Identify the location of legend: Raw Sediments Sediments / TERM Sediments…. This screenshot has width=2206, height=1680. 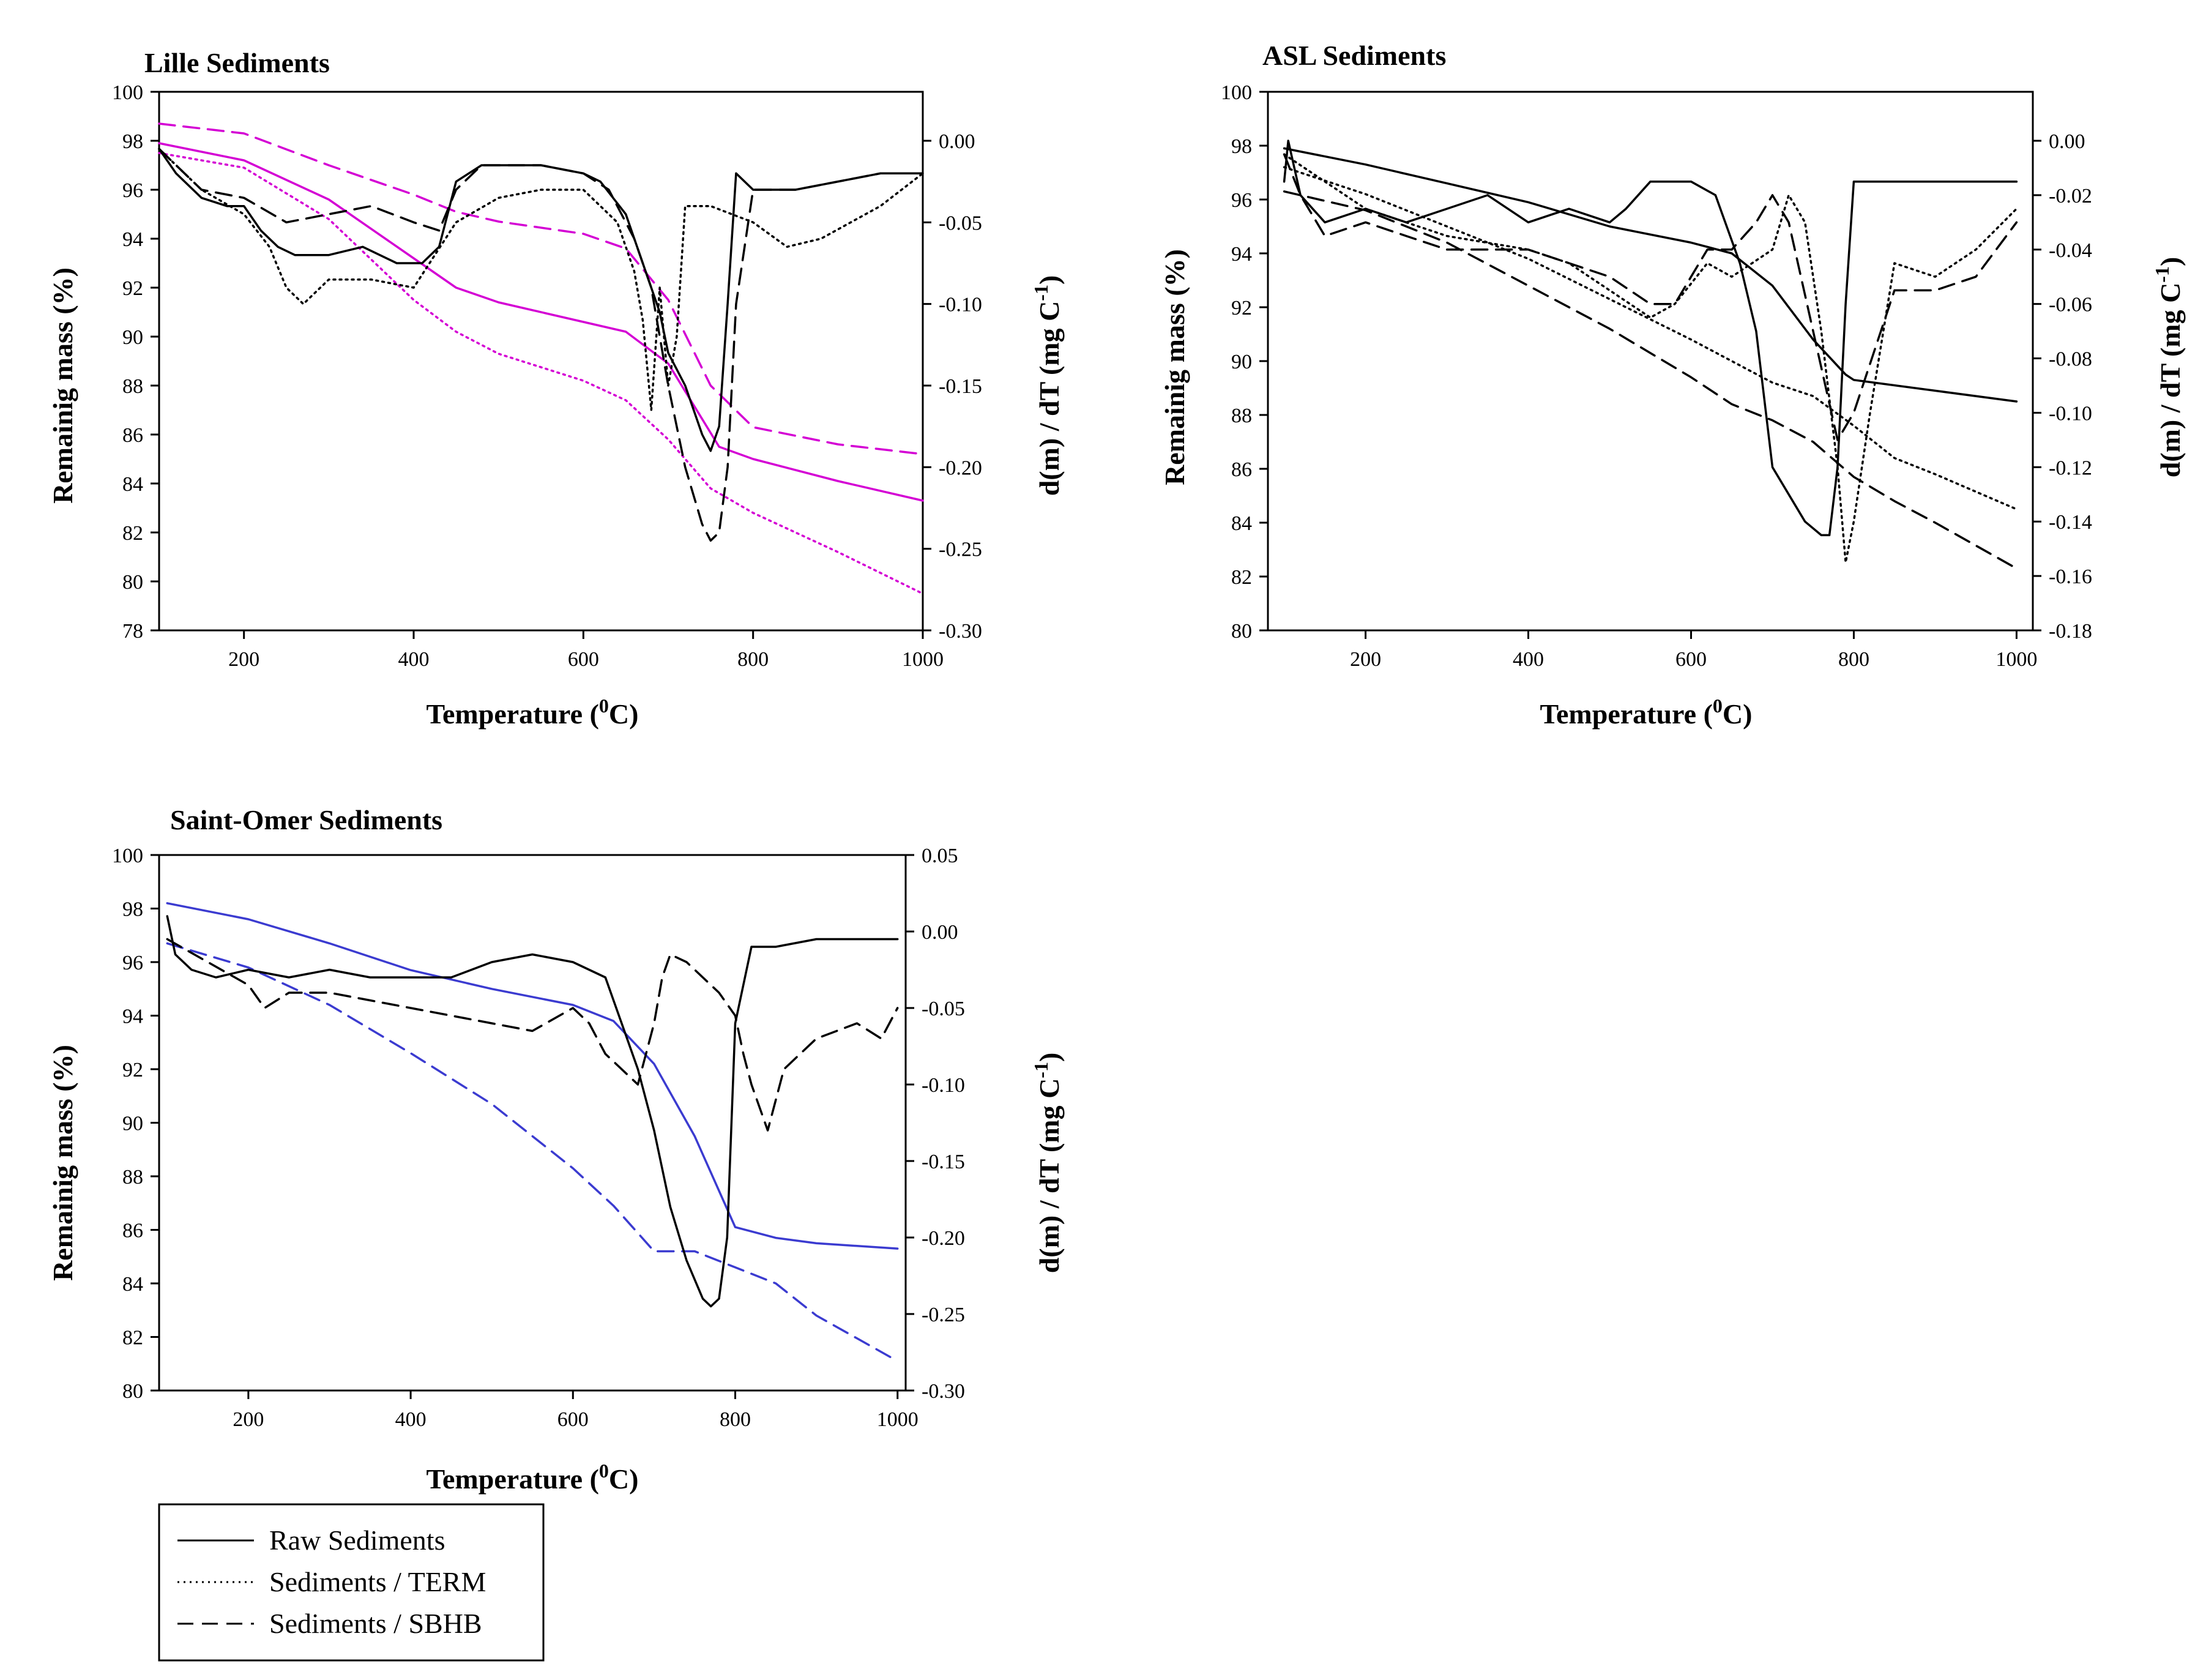
(351, 1582).